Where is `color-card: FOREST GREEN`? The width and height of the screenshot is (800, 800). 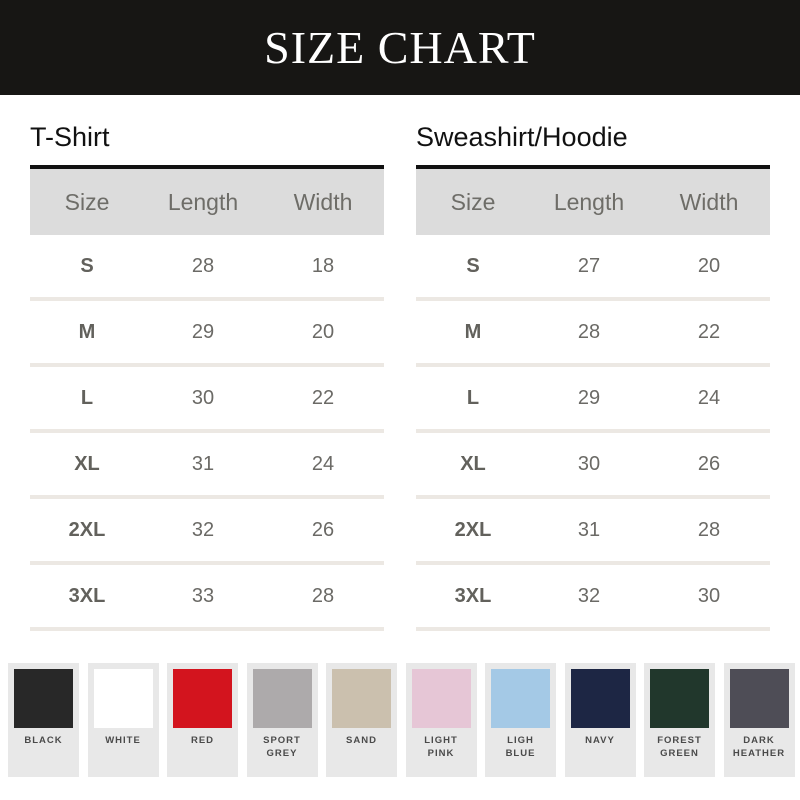 color-card: FOREST GREEN is located at coordinates (679, 720).